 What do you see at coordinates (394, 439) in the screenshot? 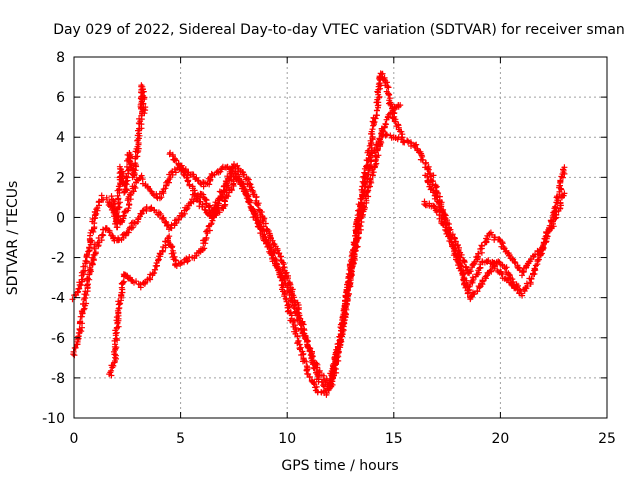
I see `x-tick-label: 15` at bounding box center [394, 439].